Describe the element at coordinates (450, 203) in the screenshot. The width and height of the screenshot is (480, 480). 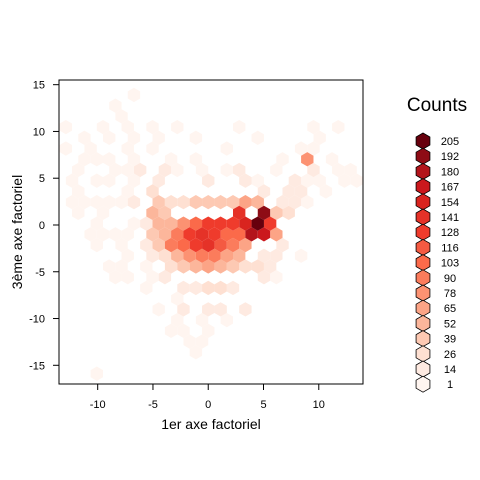
I see `legend-label: 154` at that location.